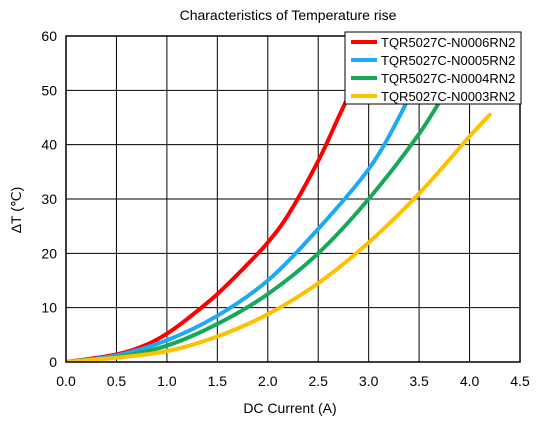 The height and width of the screenshot is (421, 540). What do you see at coordinates (293, 381) in the screenshot?
I see `x-axis-ticks: 0.0 0.5 1.0 1.5 2.0 2.5 3.0 3.5 4.0 4.5` at bounding box center [293, 381].